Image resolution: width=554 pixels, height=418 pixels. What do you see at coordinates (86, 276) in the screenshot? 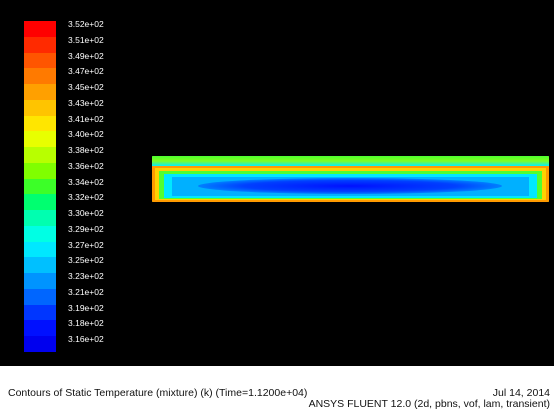
I see `color-legend-label: 3.23e+02` at bounding box center [86, 276].